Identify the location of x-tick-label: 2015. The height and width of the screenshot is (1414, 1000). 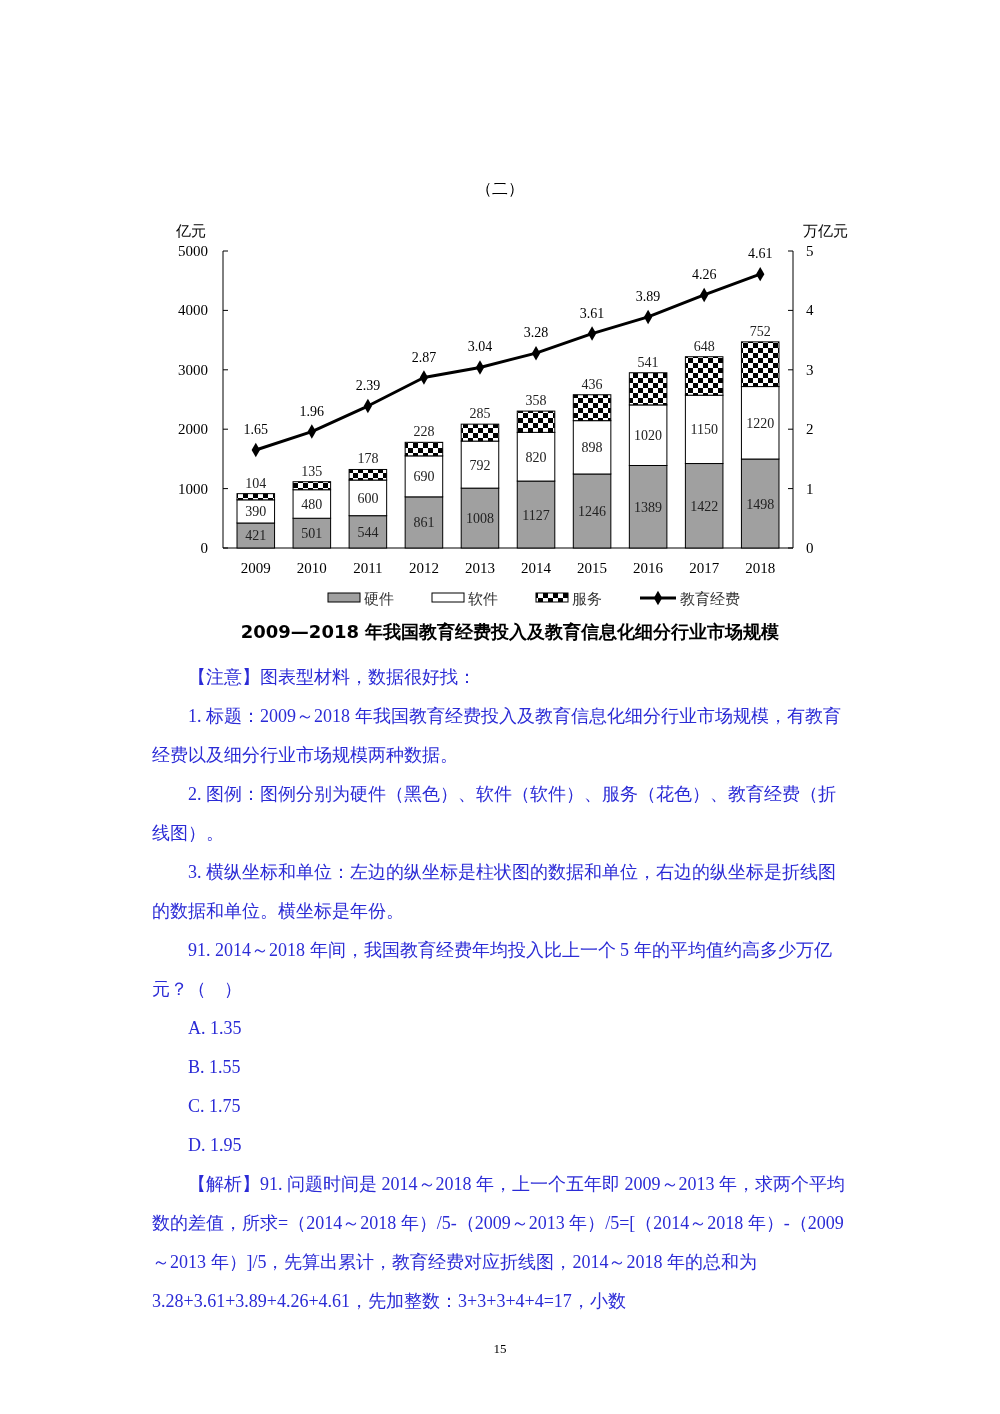
(592, 568).